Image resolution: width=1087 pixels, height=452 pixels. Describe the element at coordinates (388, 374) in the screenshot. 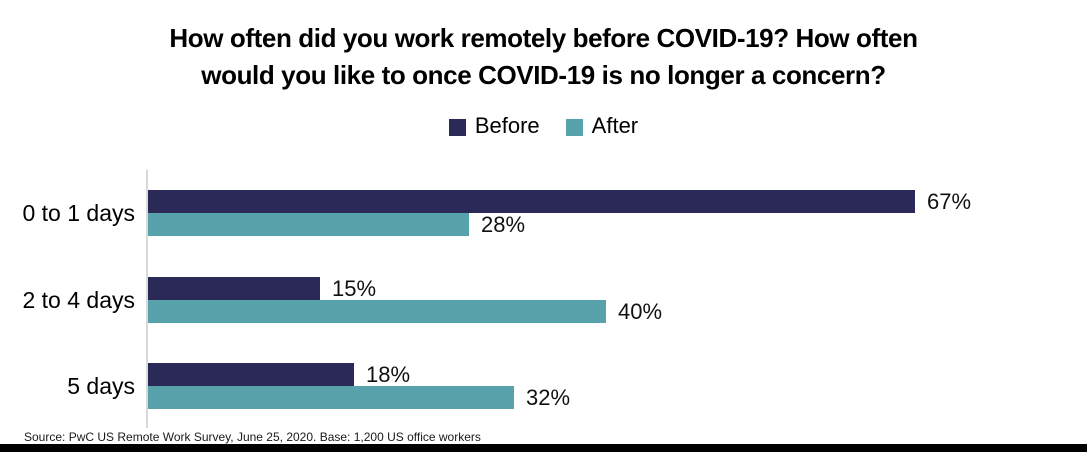

I see `value-label-before: 18%` at that location.